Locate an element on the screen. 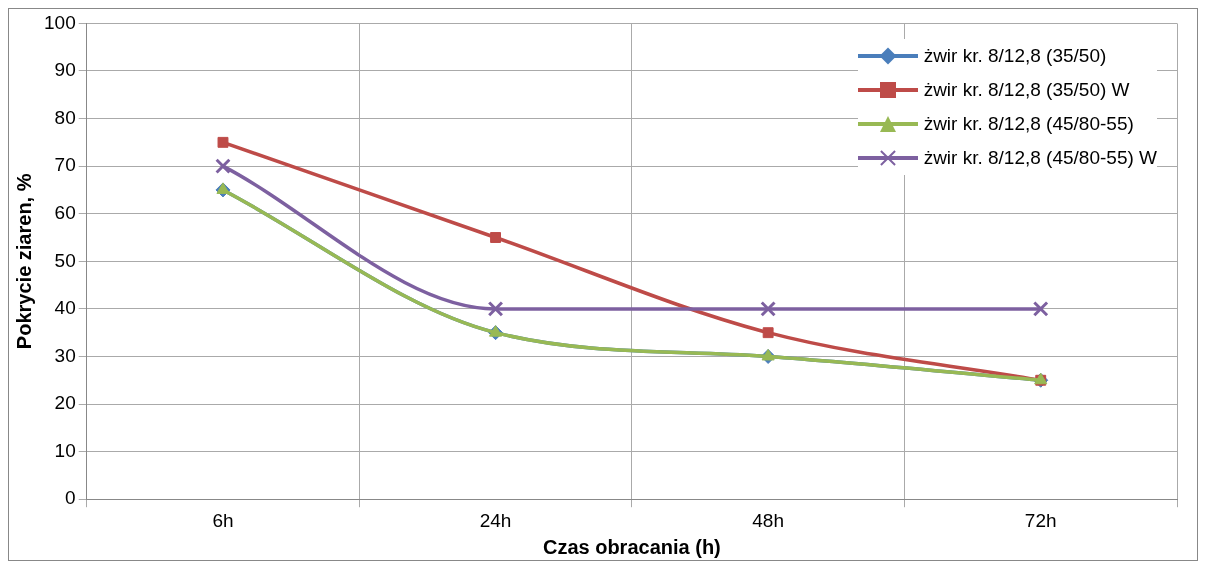  x-tick-label: 6h is located at coordinates (223, 520).